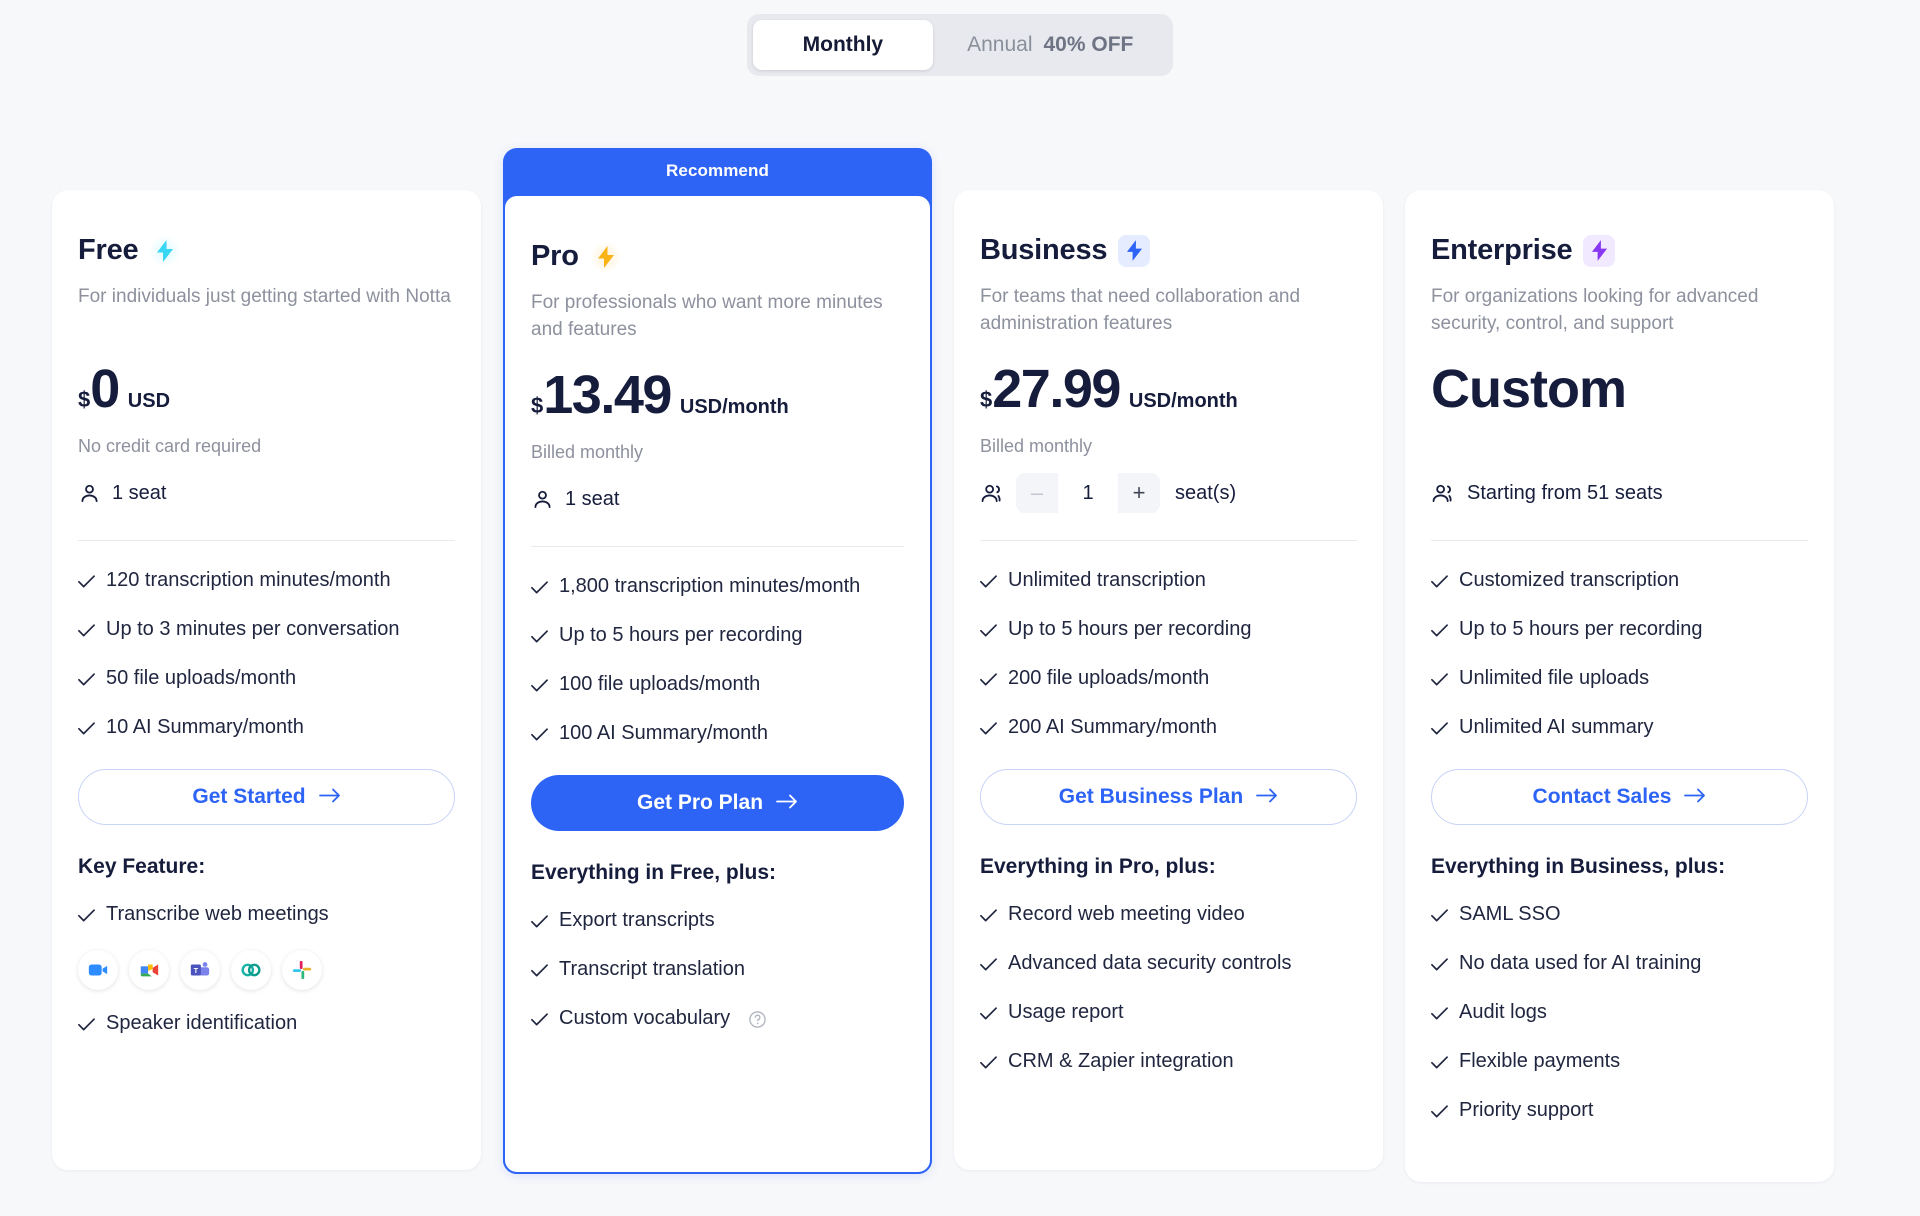 The height and width of the screenshot is (1216, 1920). I want to click on price-amount: 0, so click(105, 389).